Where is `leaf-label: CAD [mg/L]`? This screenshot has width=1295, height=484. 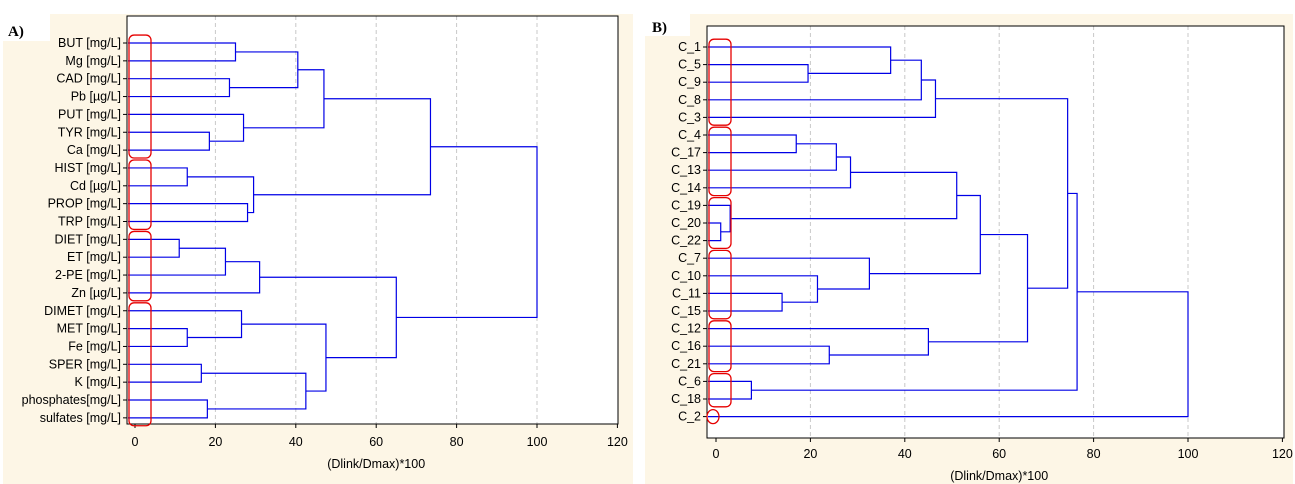
leaf-label: CAD [mg/L] is located at coordinates (88, 79).